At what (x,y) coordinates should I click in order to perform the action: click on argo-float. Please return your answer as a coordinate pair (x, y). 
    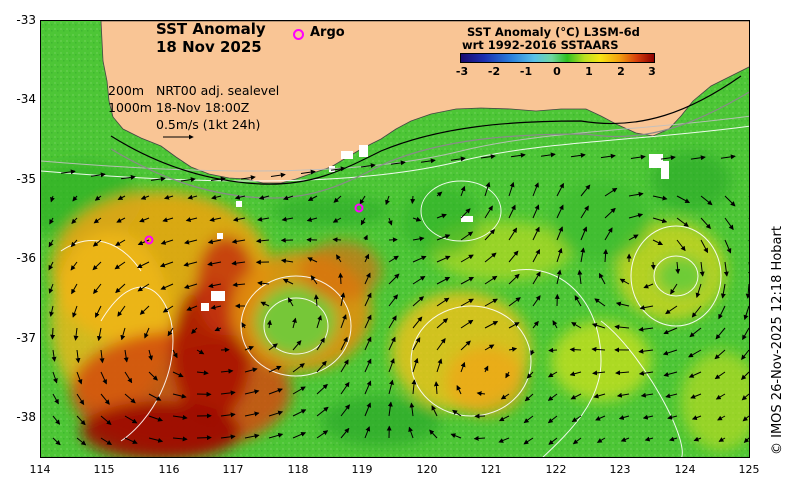
    Looking at the image, I should click on (149, 240).